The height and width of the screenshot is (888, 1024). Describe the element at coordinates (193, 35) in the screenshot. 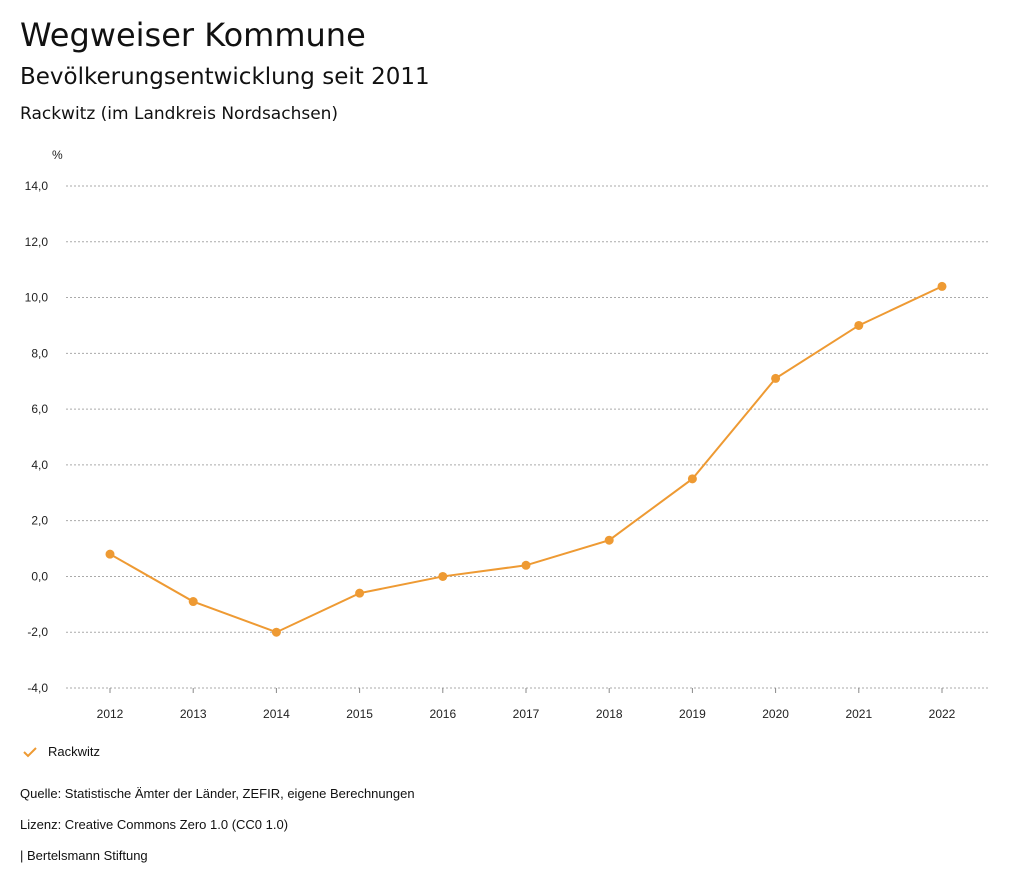

I see `page-title: Wegweiser Kommune` at that location.